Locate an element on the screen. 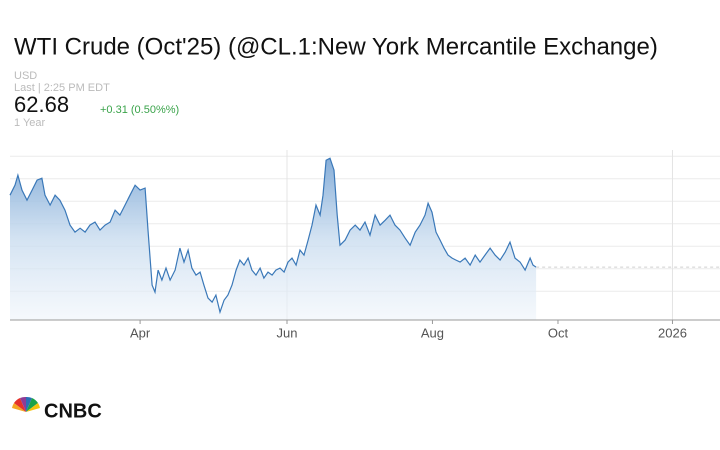  x-tick-label: Apr is located at coordinates (140, 332).